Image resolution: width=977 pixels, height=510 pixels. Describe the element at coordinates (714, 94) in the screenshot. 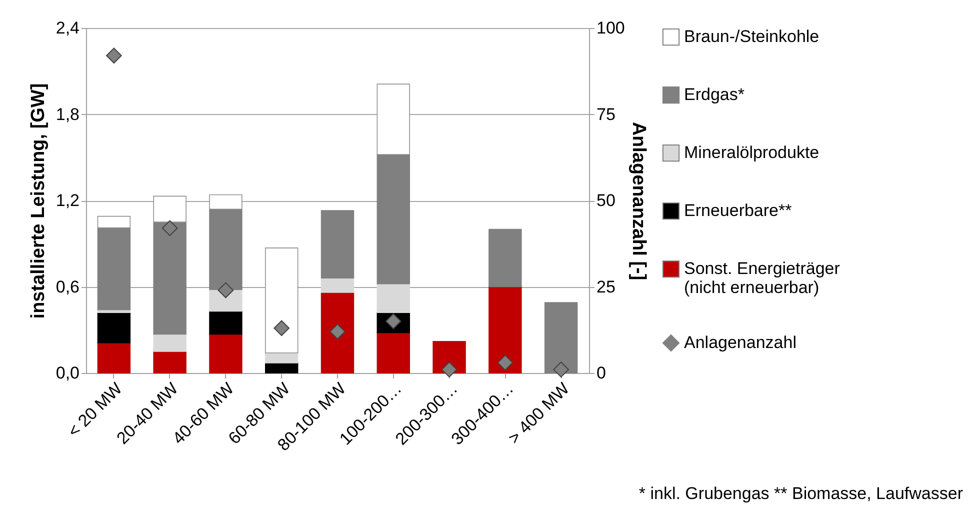

I see `legend-label: Erdgas*` at that location.